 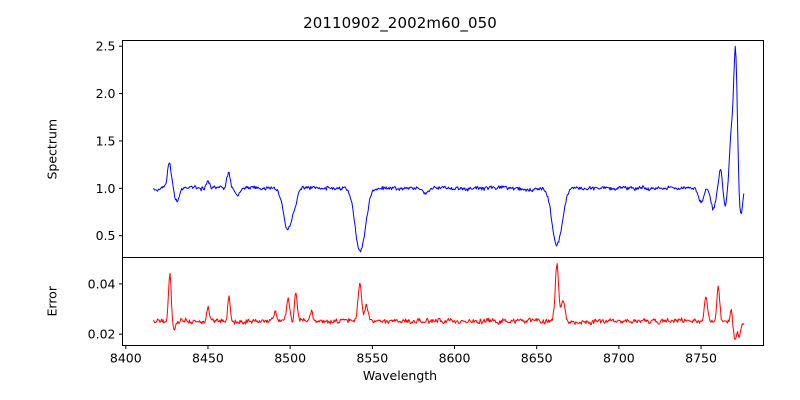 What do you see at coordinates (290, 358) in the screenshot?
I see `x-tick-label: 8500` at bounding box center [290, 358].